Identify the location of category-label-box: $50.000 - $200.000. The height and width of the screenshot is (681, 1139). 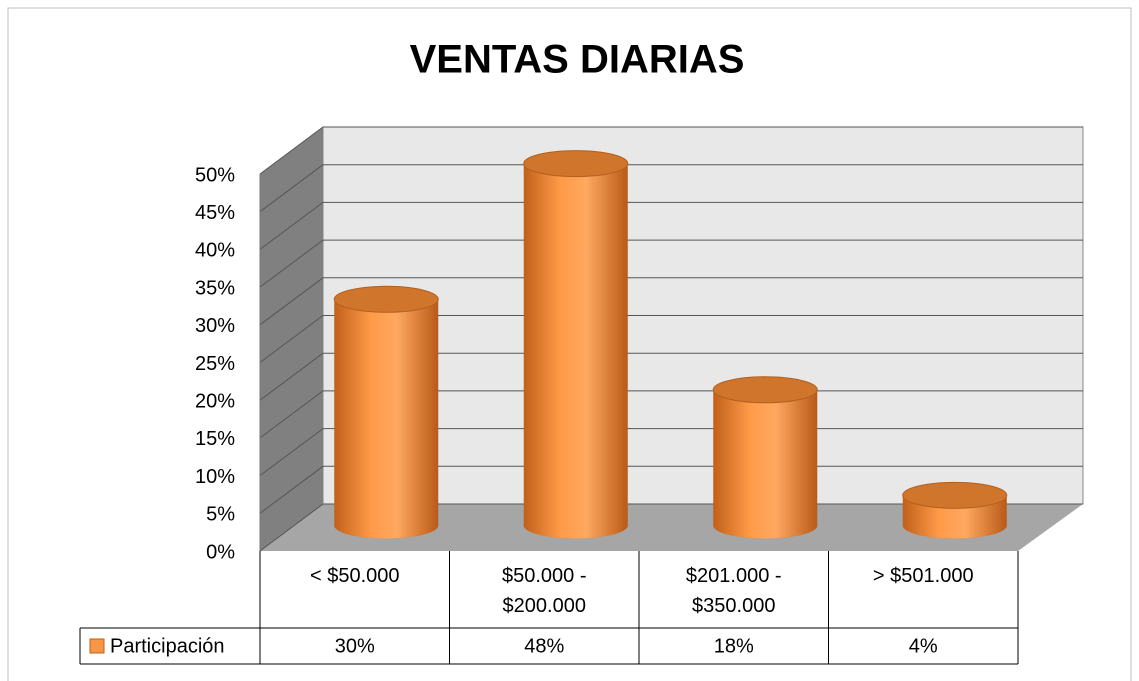
(544, 591).